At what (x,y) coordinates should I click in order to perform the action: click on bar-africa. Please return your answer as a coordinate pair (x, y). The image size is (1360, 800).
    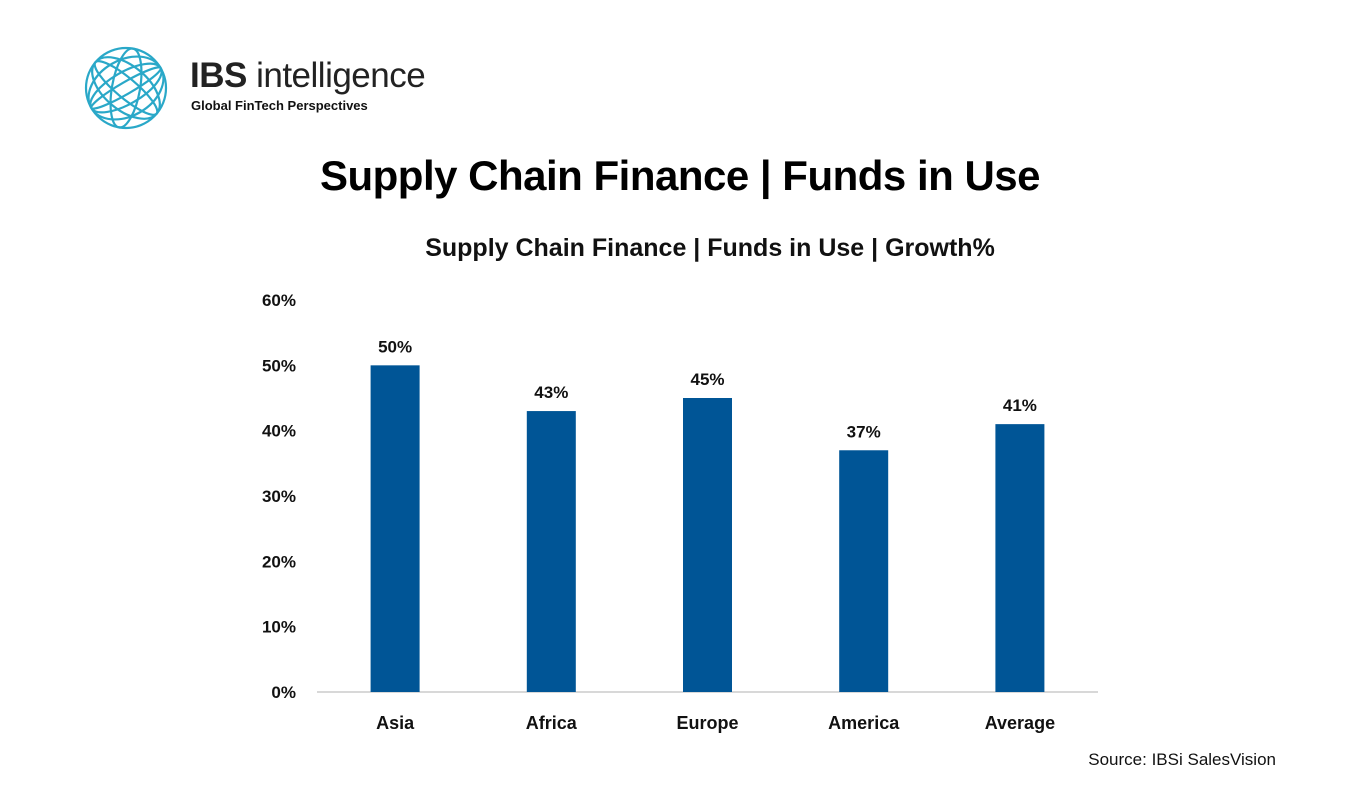
    Looking at the image, I should click on (551, 551).